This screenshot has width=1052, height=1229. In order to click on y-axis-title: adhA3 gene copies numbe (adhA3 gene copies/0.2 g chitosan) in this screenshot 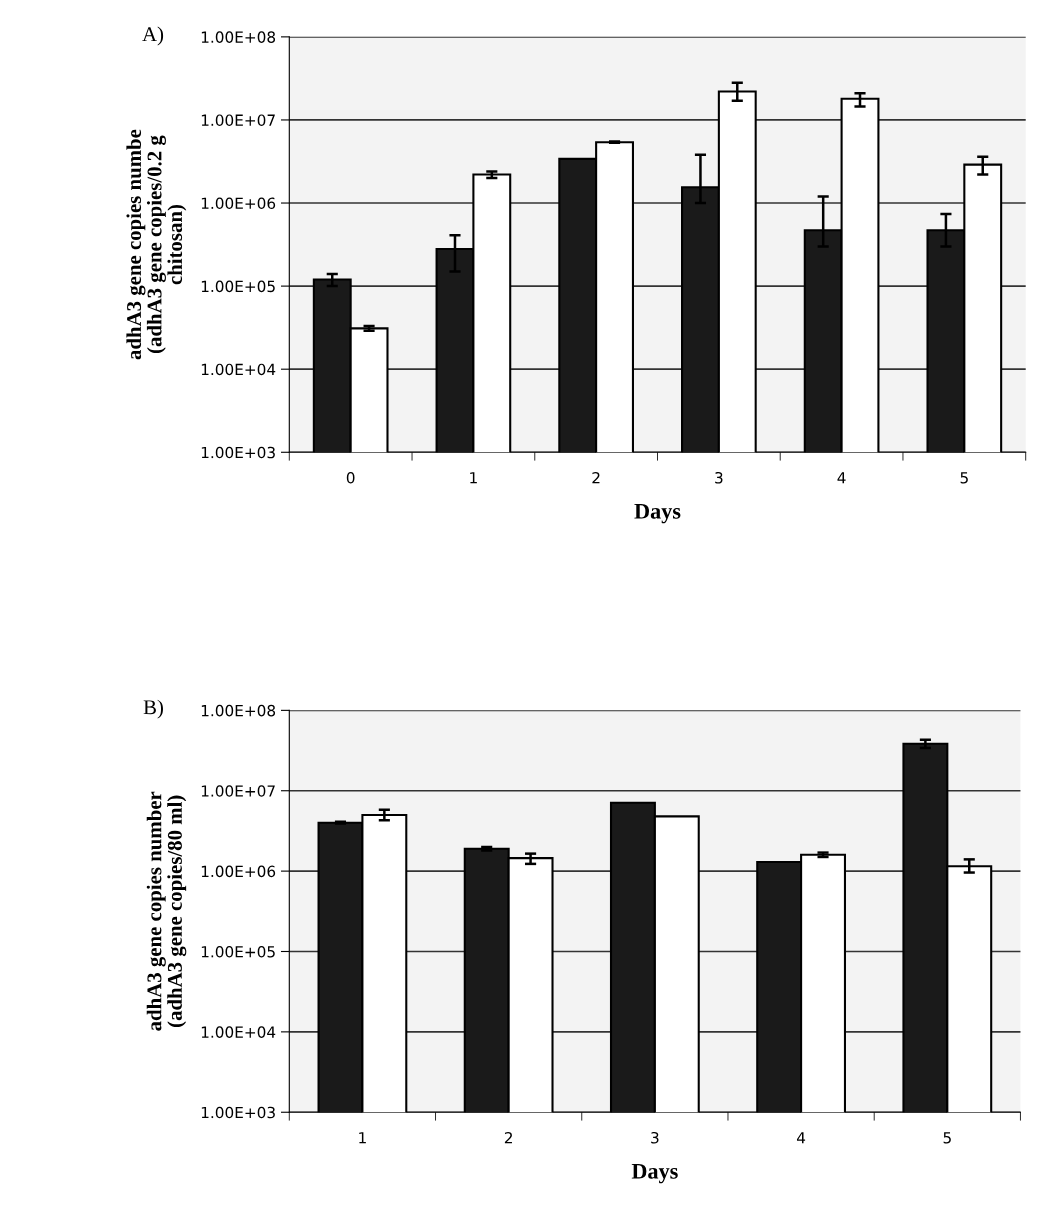, I will do `click(156, 244)`.